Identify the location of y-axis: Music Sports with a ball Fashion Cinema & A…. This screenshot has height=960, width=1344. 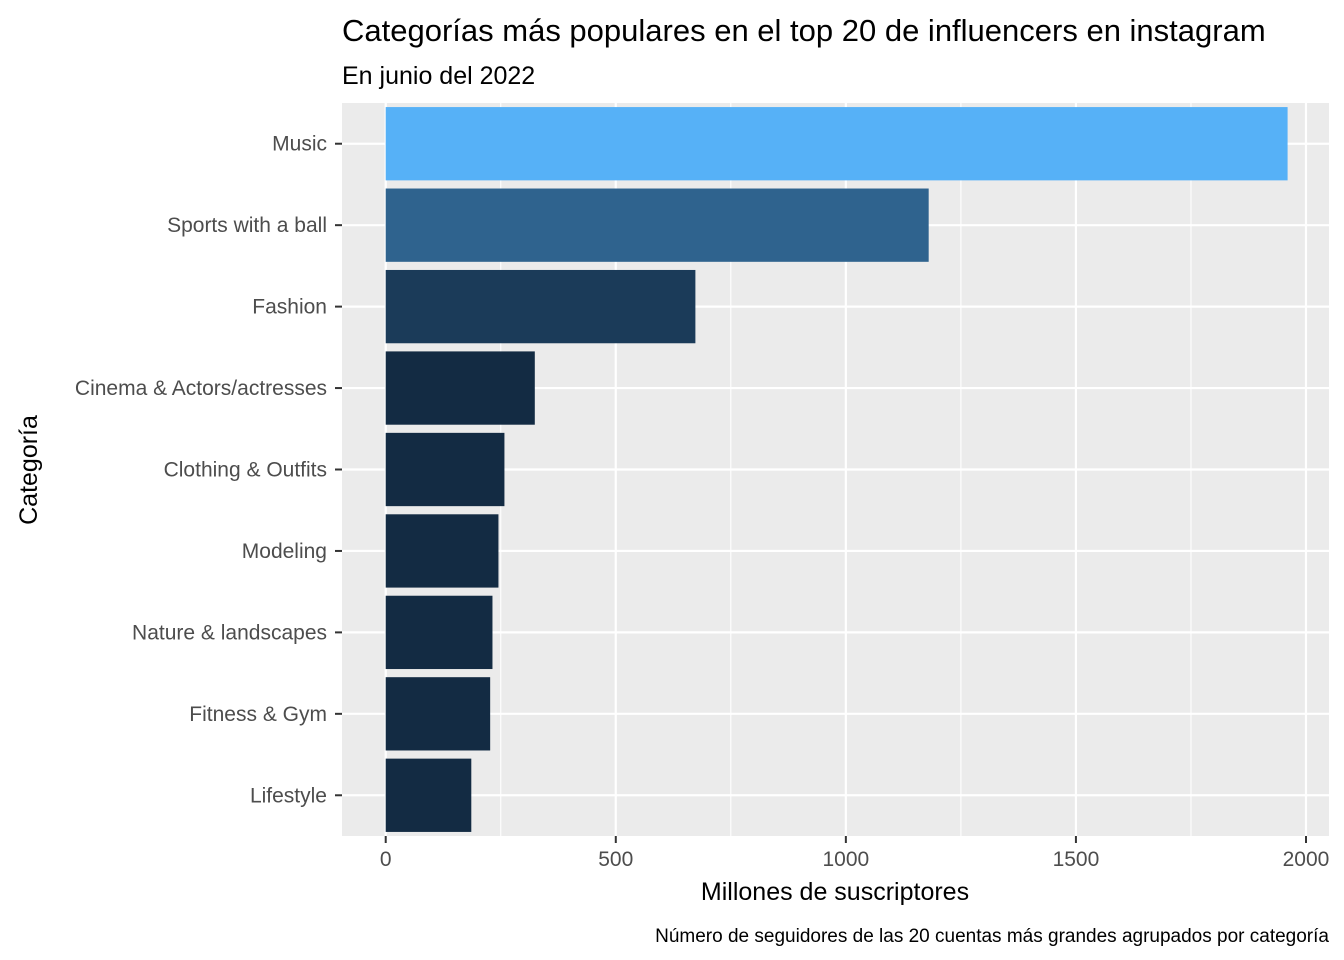
(208, 470).